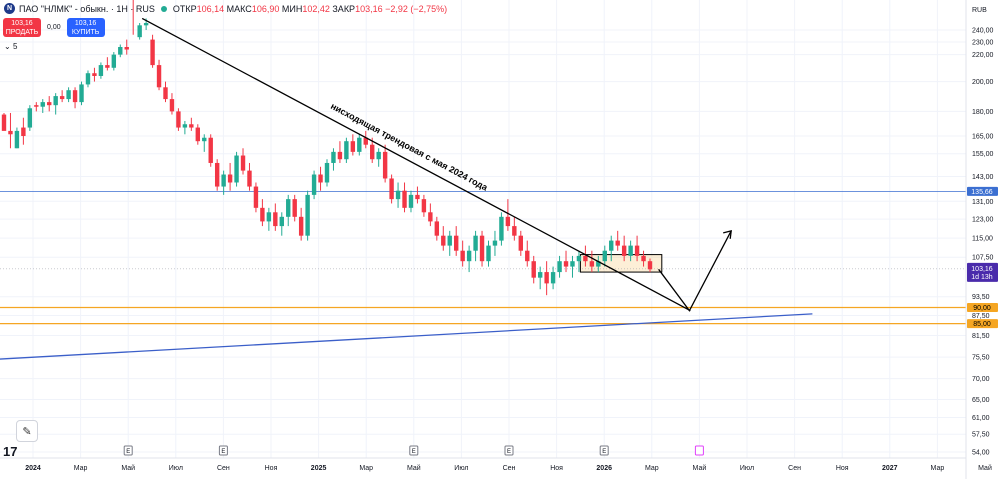  Describe the element at coordinates (695, 271) in the screenshot. I see `forecast-path` at that location.